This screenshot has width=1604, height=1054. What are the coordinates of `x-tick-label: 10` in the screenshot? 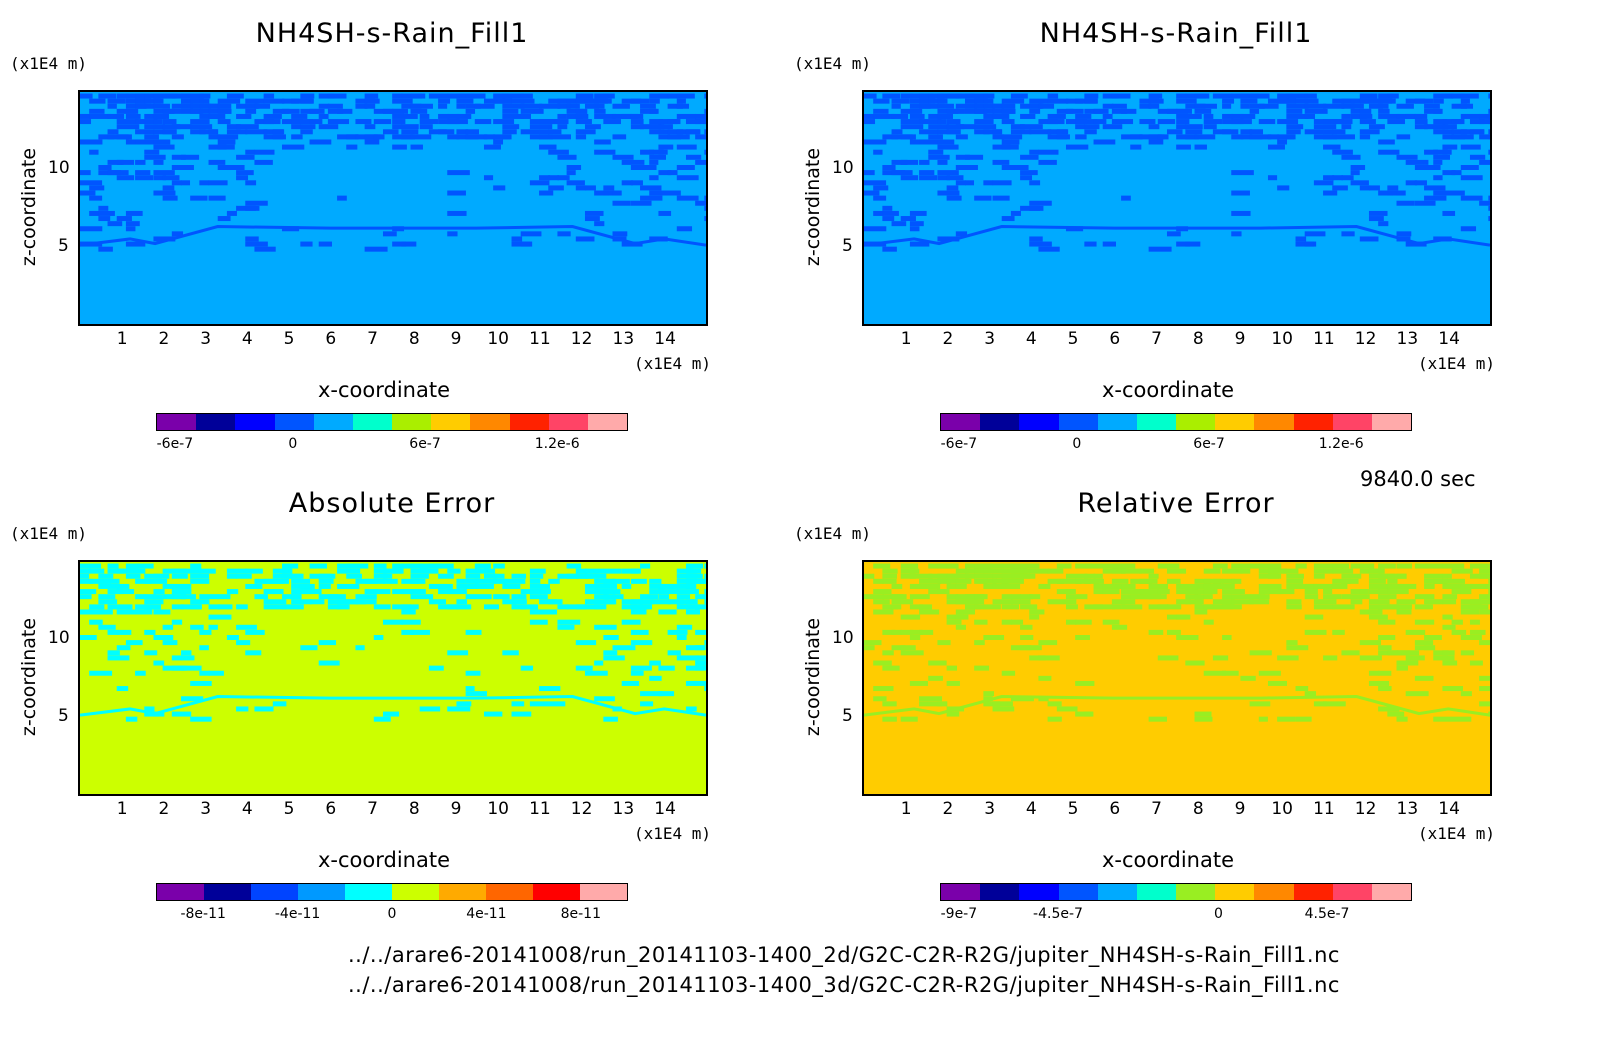 It's located at (1282, 339).